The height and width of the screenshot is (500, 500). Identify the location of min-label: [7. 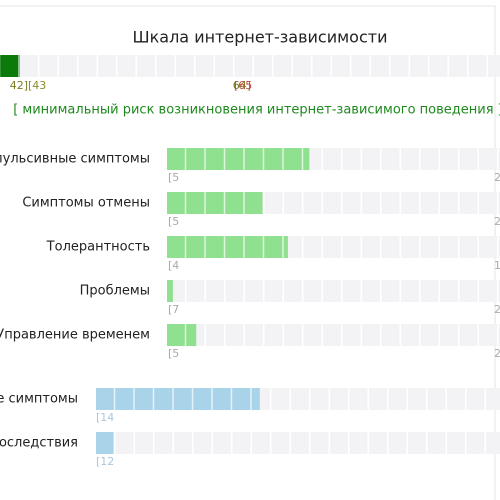
(173, 309).